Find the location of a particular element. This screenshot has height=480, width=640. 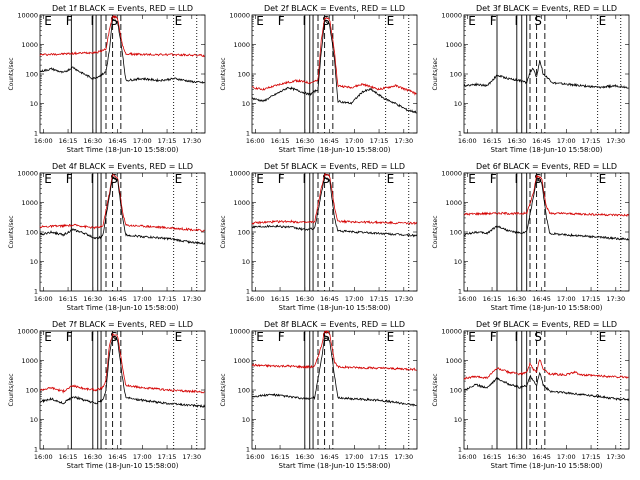

chart-title: Det 4f BLACK = Events, RED = LLD is located at coordinates (122, 166).